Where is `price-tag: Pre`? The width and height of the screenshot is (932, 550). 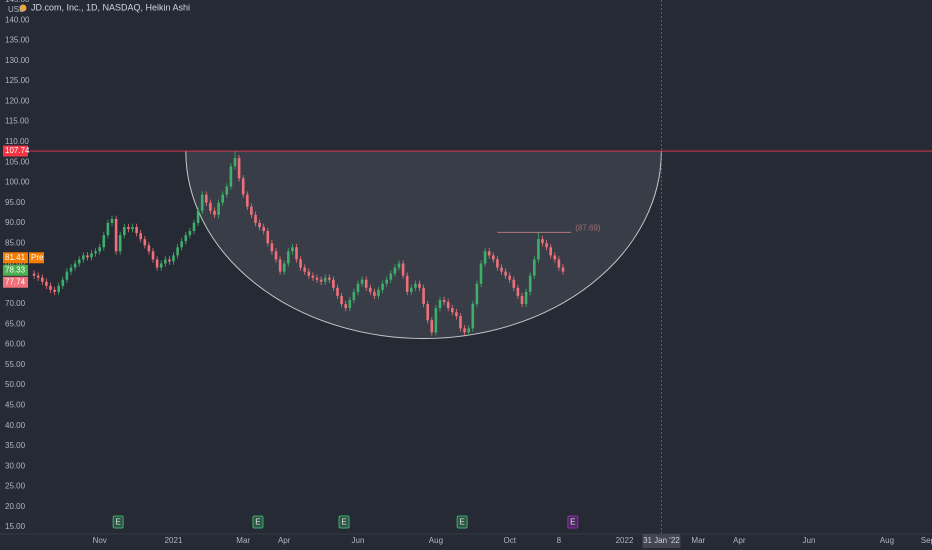
price-tag: Pre is located at coordinates (37, 257).